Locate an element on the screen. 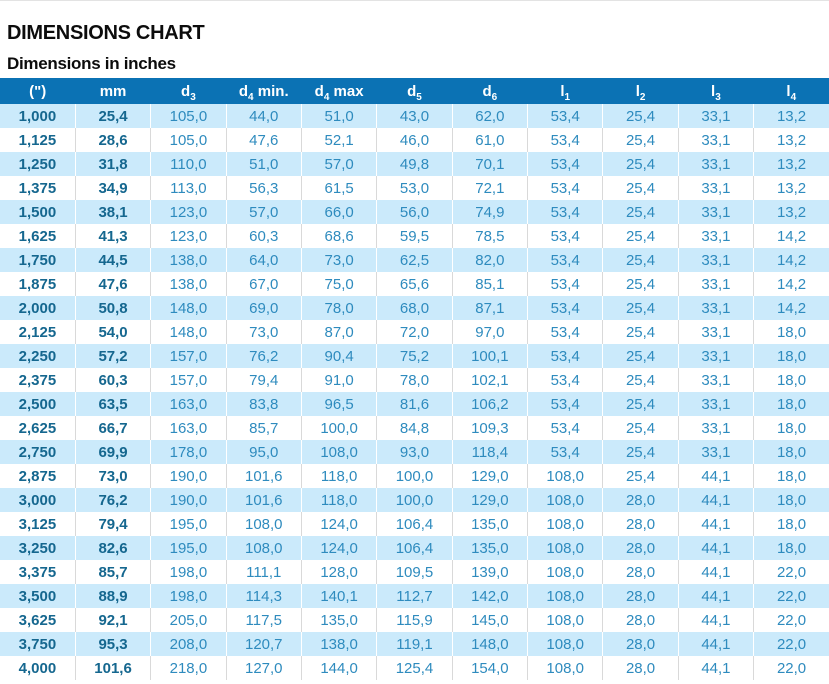 This screenshot has width=829, height=684. dimension-value-cell: 14,2 is located at coordinates (791, 260).